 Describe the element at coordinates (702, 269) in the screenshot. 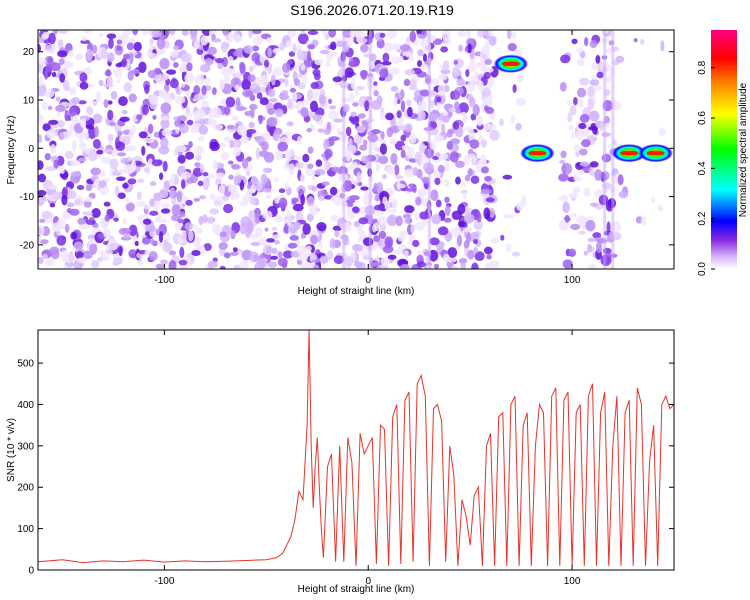

I see `colorbar-tick-label: 0.0` at that location.